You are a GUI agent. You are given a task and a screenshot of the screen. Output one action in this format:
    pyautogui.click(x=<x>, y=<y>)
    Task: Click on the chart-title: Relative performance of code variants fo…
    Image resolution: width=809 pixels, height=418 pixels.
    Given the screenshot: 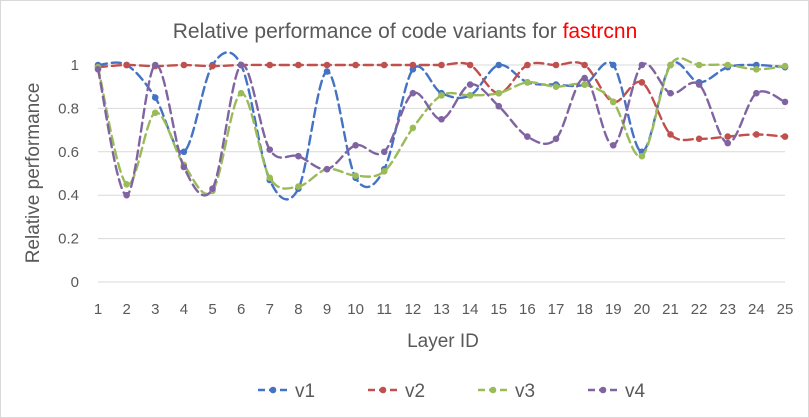 What is the action you would take?
    pyautogui.click(x=405, y=31)
    